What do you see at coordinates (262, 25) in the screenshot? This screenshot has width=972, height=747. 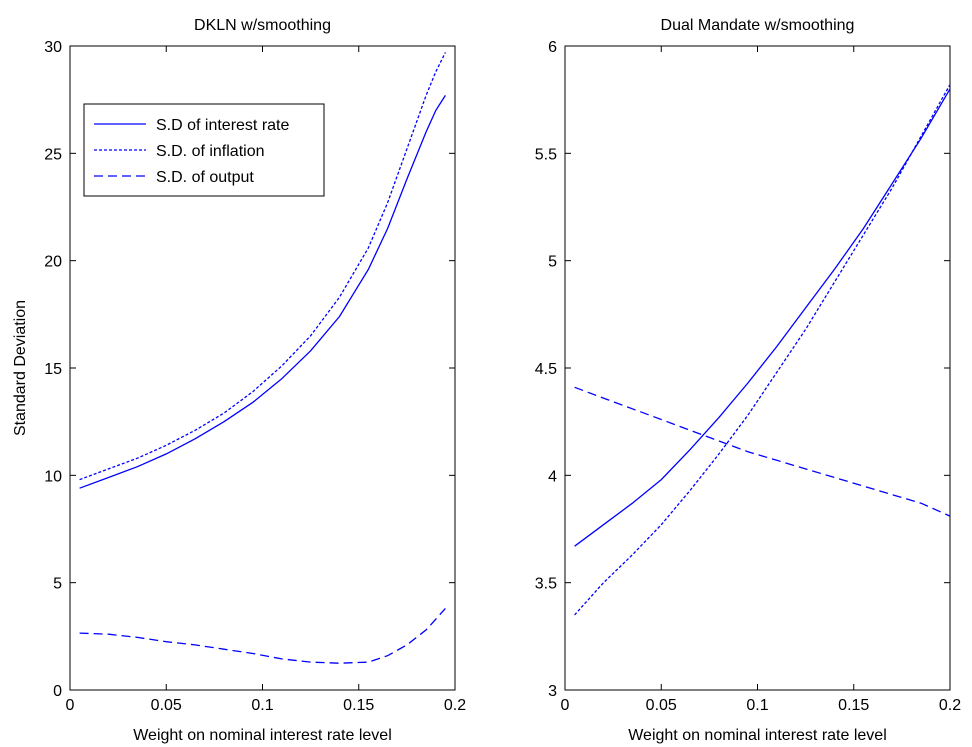 I see `chart-title: DKLN w/smoothing` at bounding box center [262, 25].